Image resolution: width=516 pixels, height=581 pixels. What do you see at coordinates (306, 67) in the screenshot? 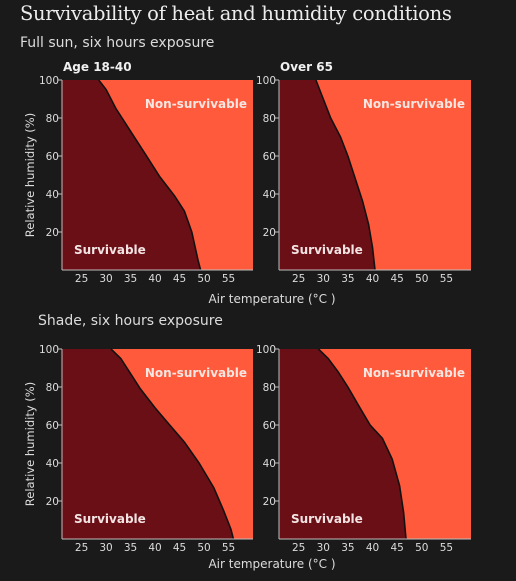
I see `panel-title: Over 65` at bounding box center [306, 67].